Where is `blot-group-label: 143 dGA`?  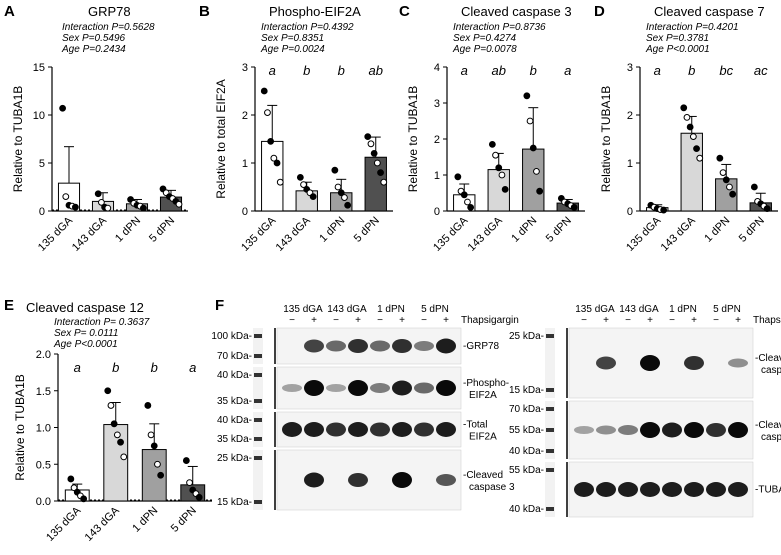 blot-group-label: 143 dGA is located at coordinates (347, 309).